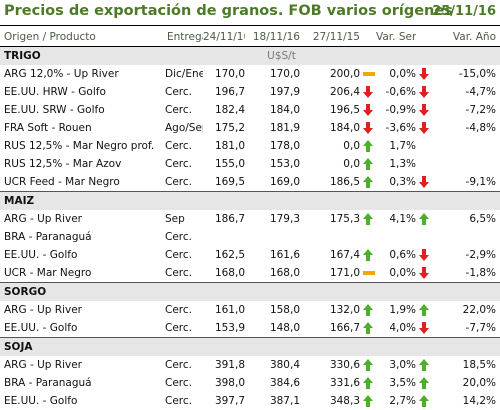 This screenshot has height=410, width=500. Describe the element at coordinates (81, 146) in the screenshot. I see `product-name: RUS 12,5% - Mar Negro prof.` at that location.